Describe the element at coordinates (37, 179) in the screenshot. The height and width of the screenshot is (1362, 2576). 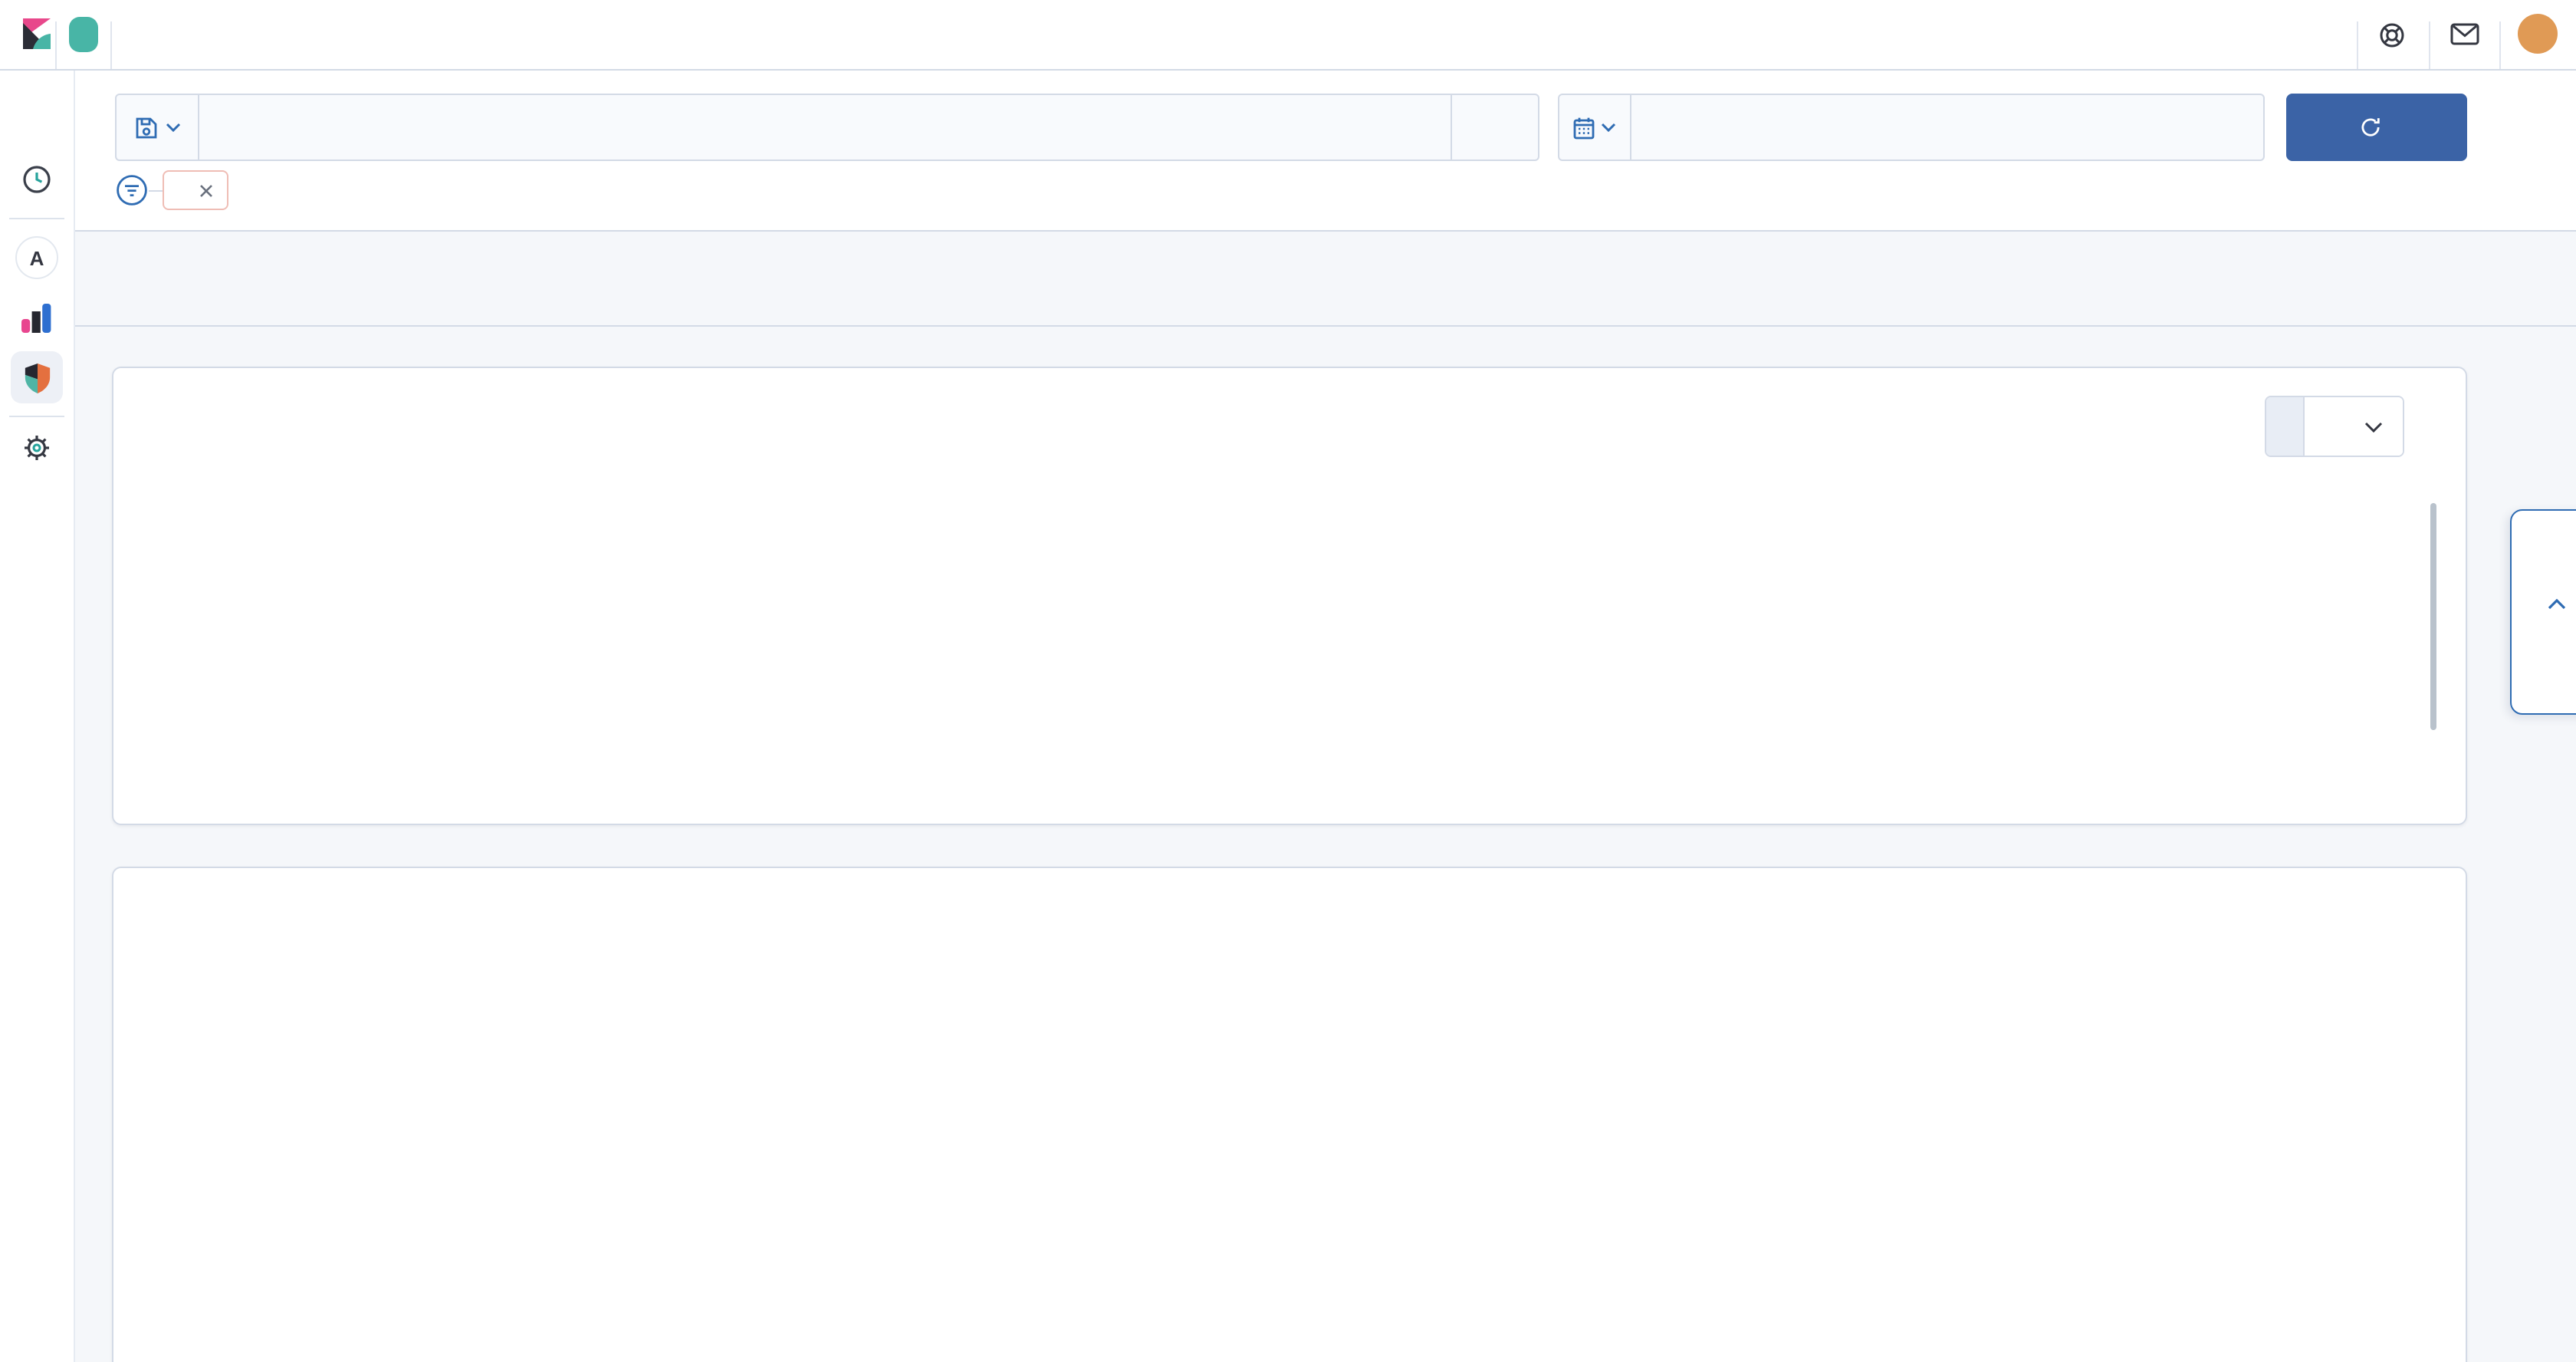
I see `recently-viewed-clock-icon` at that location.